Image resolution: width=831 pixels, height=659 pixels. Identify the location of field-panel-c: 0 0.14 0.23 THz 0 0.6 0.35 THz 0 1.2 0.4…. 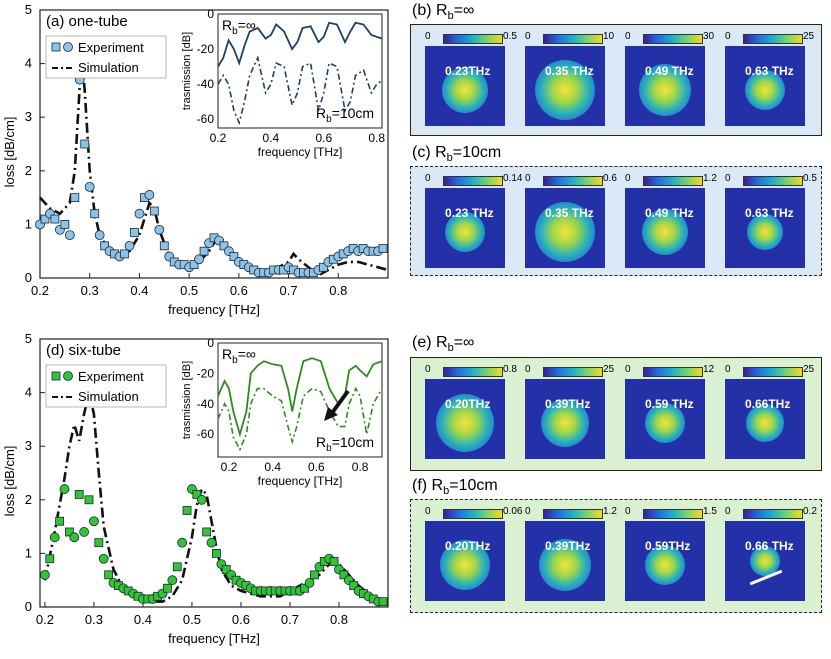
(616, 221).